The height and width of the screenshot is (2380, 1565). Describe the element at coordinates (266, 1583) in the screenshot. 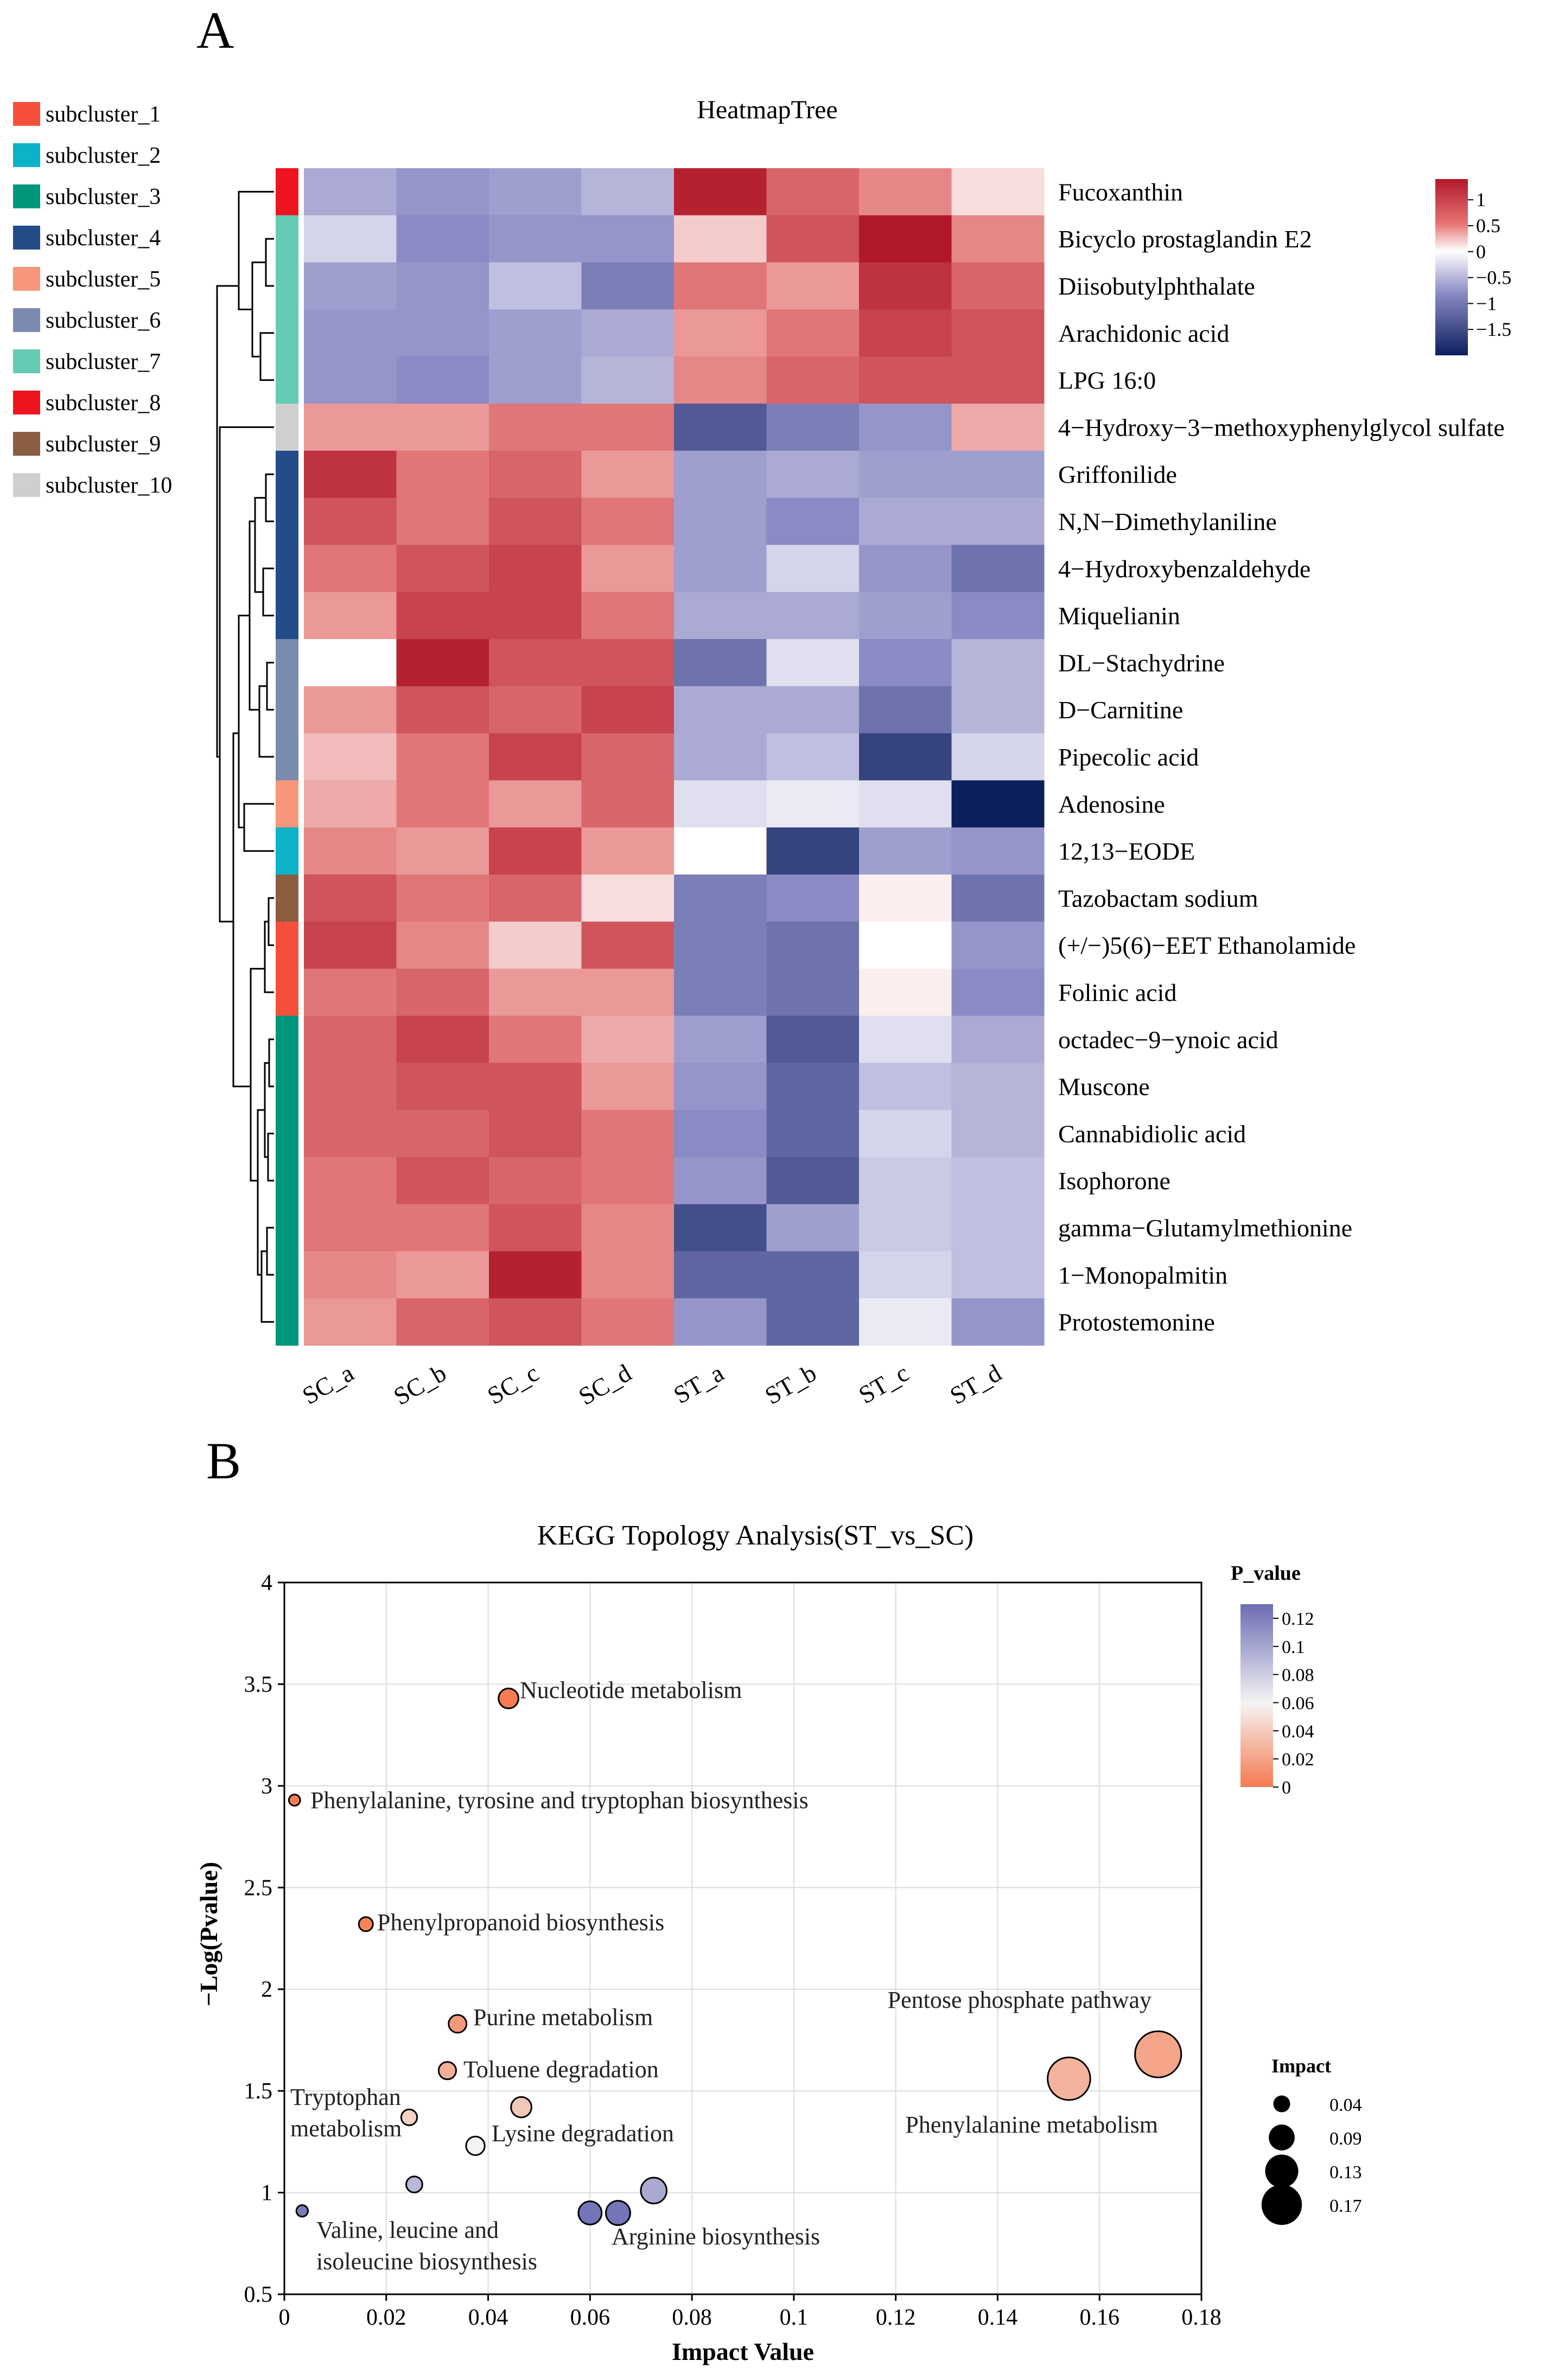

I see `y-tick-label: 4` at that location.